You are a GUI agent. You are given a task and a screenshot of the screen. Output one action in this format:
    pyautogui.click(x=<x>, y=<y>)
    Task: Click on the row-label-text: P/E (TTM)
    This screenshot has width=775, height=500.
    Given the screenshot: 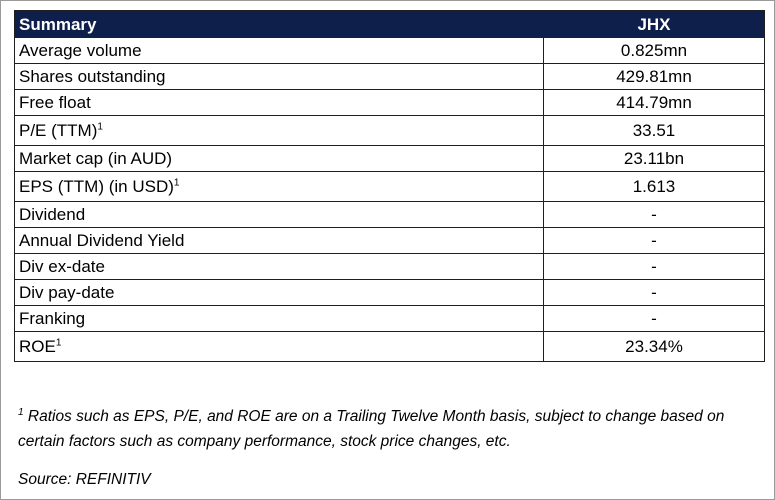 What is the action you would take?
    pyautogui.click(x=58, y=130)
    